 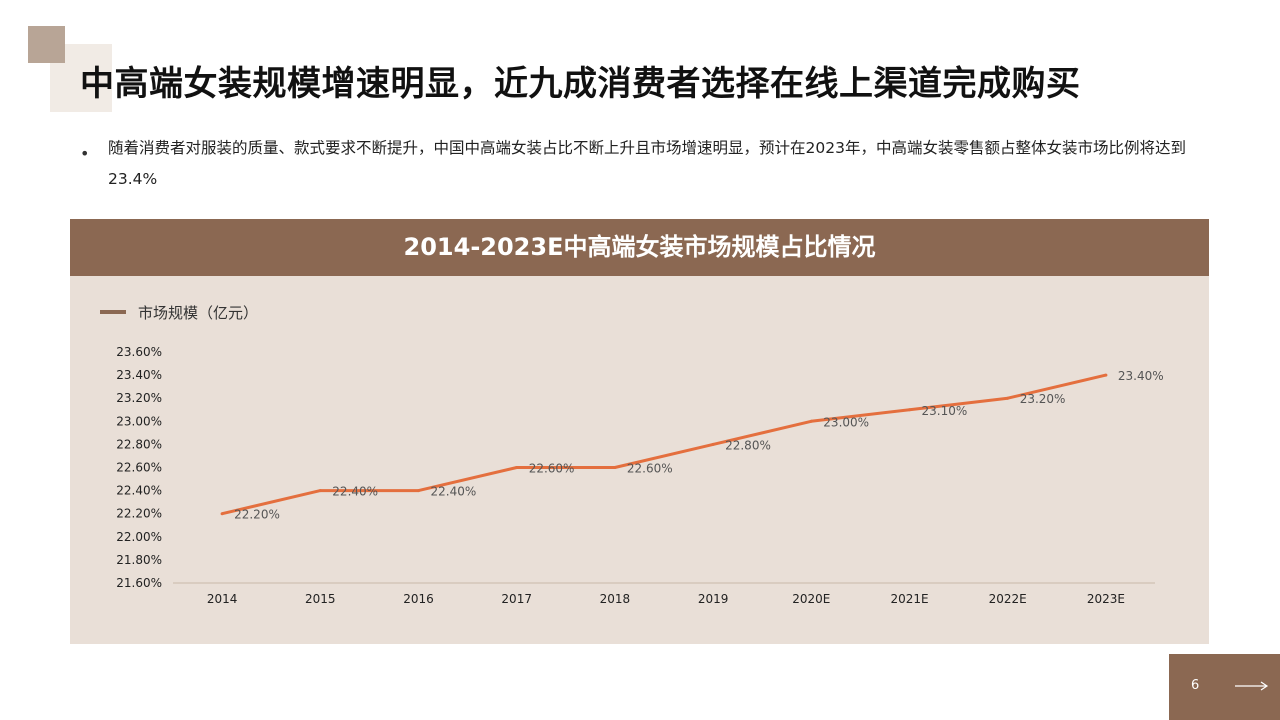 I want to click on x-tick-label: 2020E, so click(x=811, y=599).